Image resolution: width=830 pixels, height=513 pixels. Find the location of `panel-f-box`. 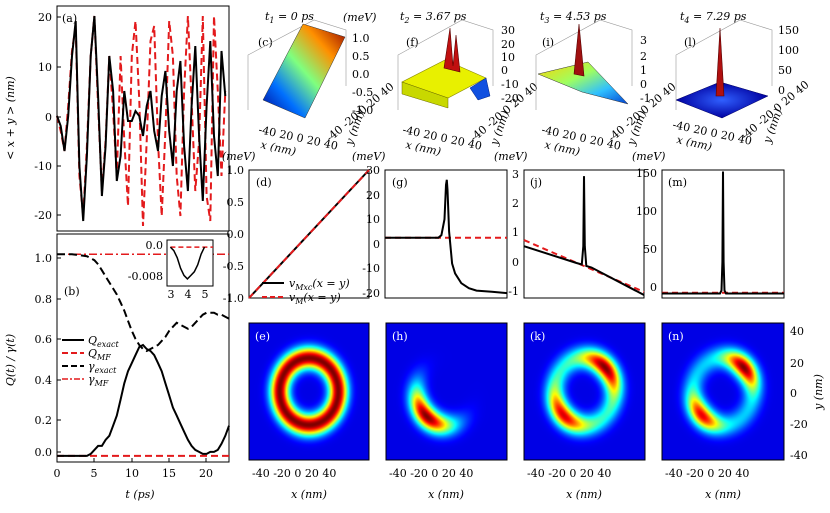

panel-f-box is located at coordinates (445, 64).